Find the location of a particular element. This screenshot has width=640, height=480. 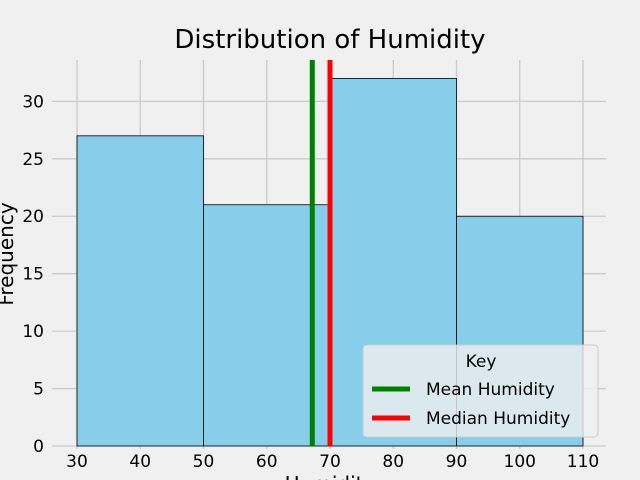

x-tick-label: 80 is located at coordinates (393, 462).